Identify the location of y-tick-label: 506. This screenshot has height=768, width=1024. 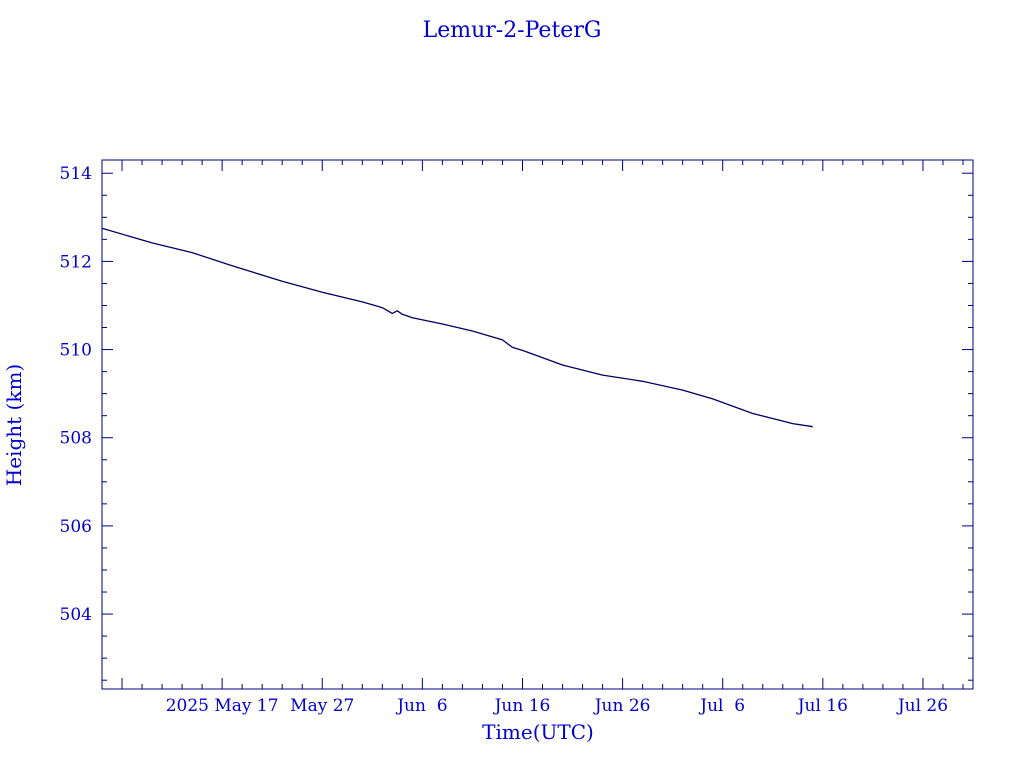
(76, 527).